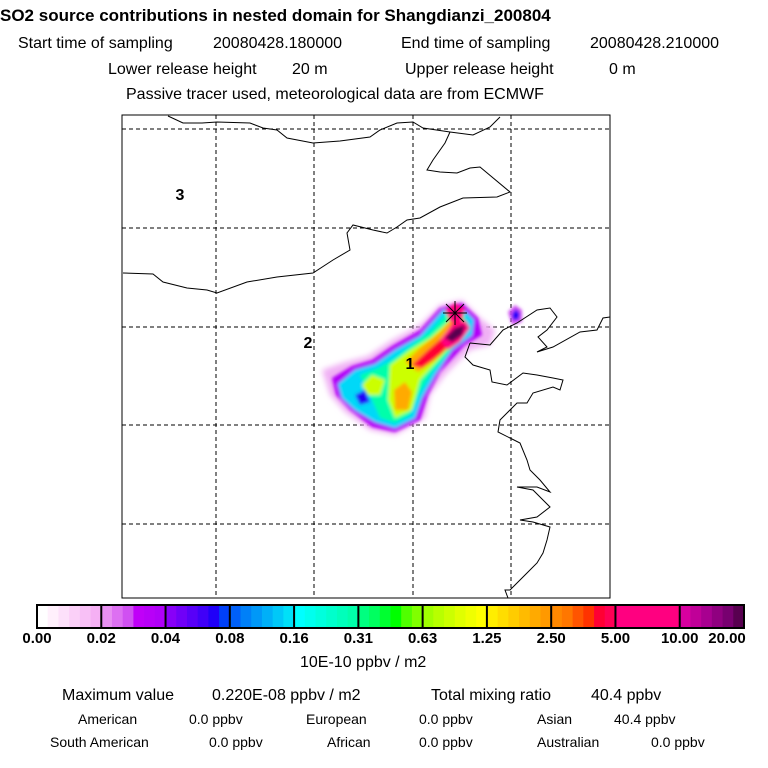  Describe the element at coordinates (294, 638) in the screenshot. I see `colorbar-tick-label: 0.16` at that location.